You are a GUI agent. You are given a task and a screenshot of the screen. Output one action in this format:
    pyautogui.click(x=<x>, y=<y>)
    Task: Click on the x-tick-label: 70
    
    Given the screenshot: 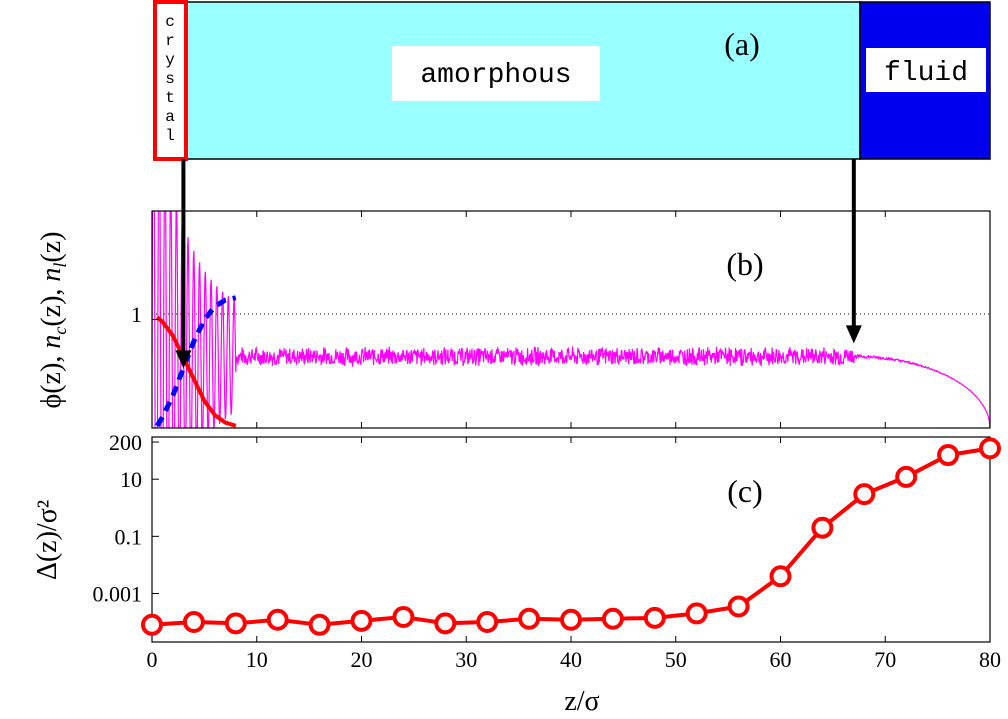 What is the action you would take?
    pyautogui.click(x=885, y=659)
    